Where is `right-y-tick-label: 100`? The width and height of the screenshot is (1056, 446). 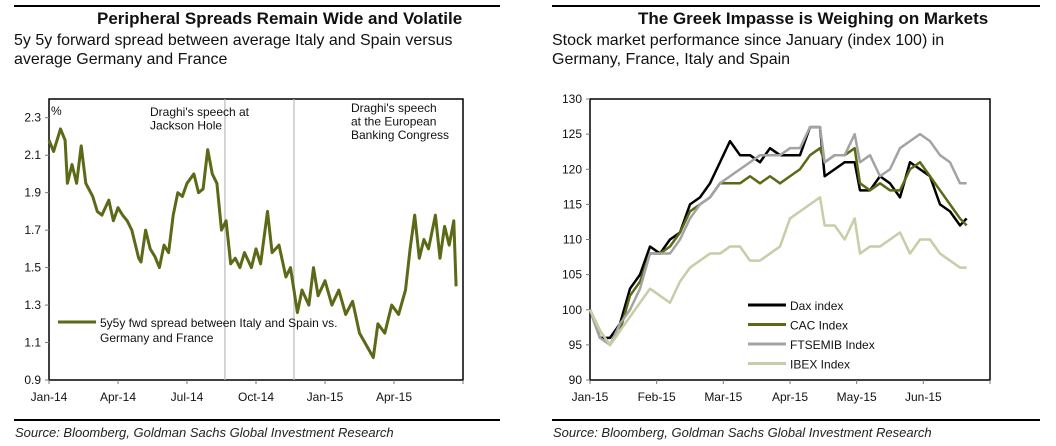
right-y-tick-label: 100 is located at coordinates (572, 310).